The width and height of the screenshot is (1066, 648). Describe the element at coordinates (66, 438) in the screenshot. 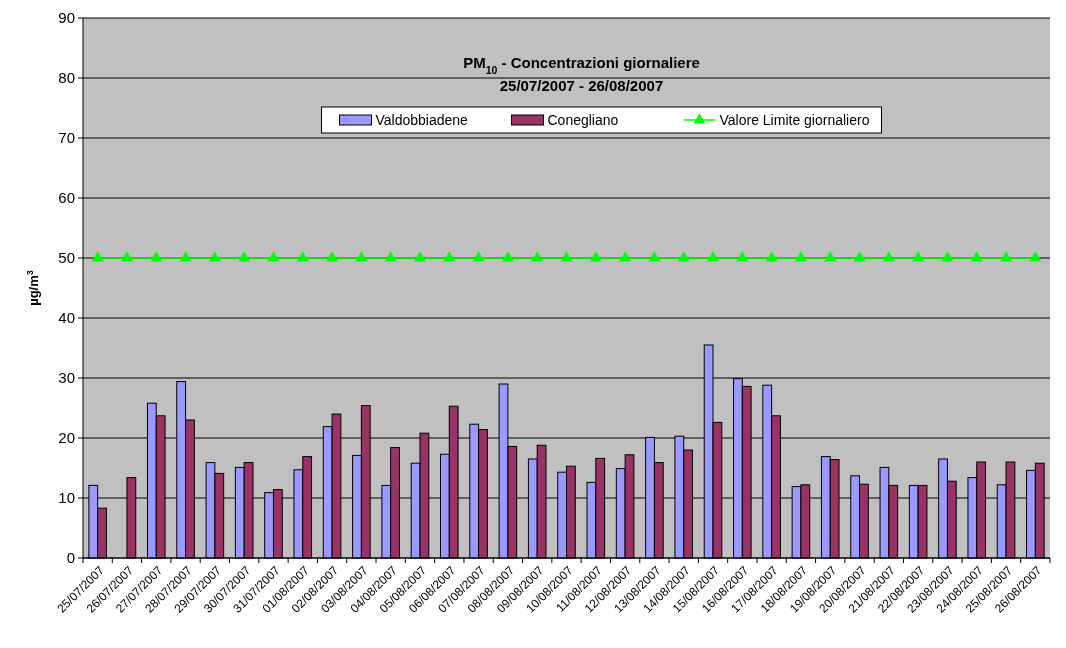

I see `y-tick-label: 20` at that location.